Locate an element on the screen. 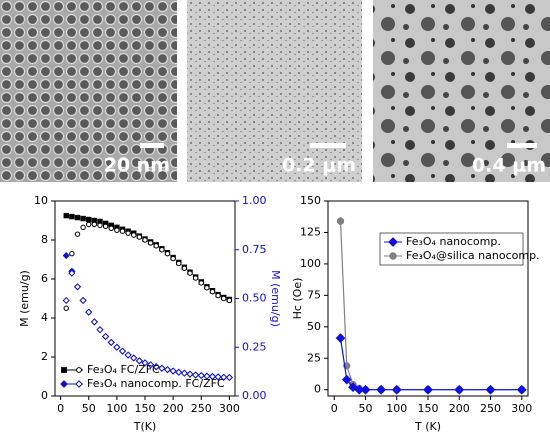 The image size is (550, 440). y-tick-label: 0 is located at coordinates (317, 389).